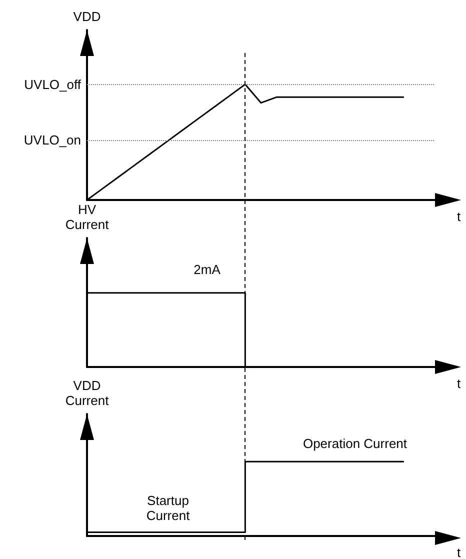  What do you see at coordinates (87, 393) in the screenshot?
I see `y-axis-title: VDD Current` at bounding box center [87, 393].